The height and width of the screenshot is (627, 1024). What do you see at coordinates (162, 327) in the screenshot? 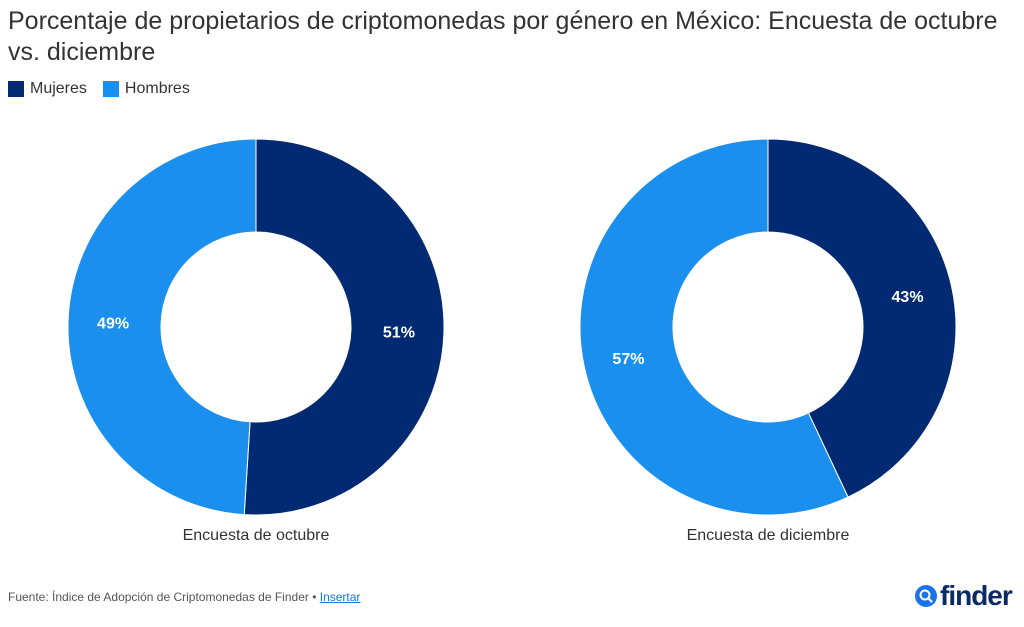
I see `slice-october-hombres` at bounding box center [162, 327].